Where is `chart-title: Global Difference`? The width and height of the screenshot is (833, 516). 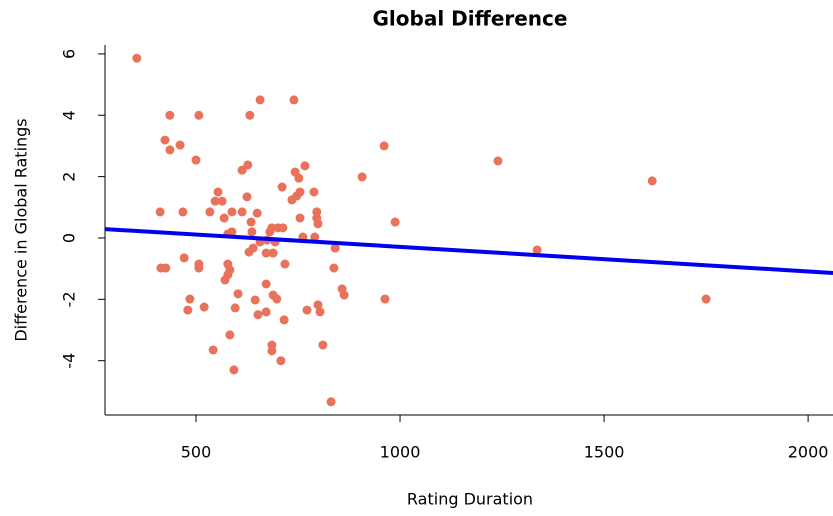
chart-title: Global Difference is located at coordinates (470, 19).